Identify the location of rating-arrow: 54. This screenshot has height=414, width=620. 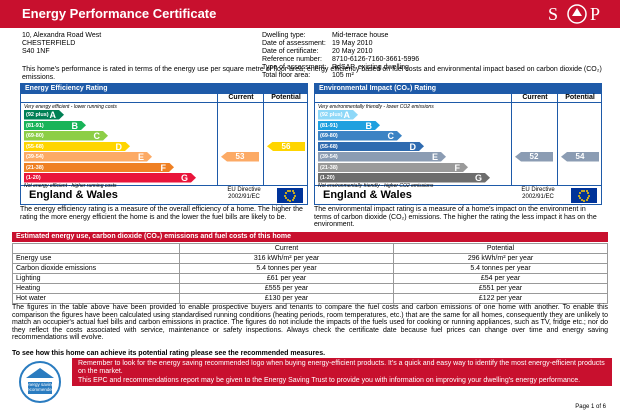
(580, 157).